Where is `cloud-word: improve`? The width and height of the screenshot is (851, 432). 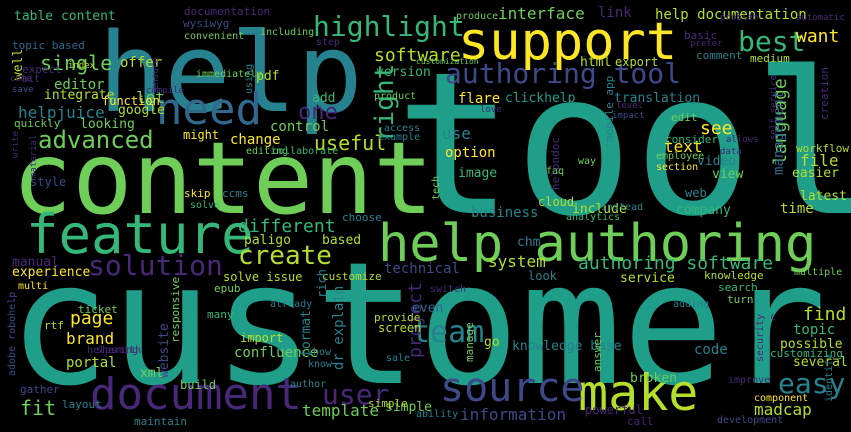 cloud-word: improve is located at coordinates (749, 380).